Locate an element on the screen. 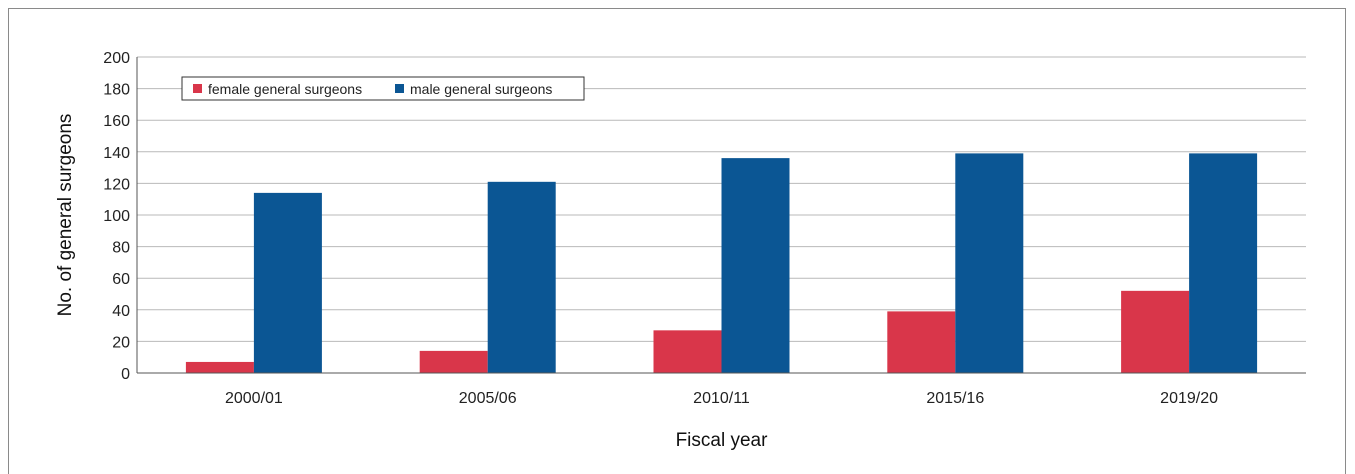 This screenshot has height=474, width=1355. y-tick-label: 80 is located at coordinates (121, 248).